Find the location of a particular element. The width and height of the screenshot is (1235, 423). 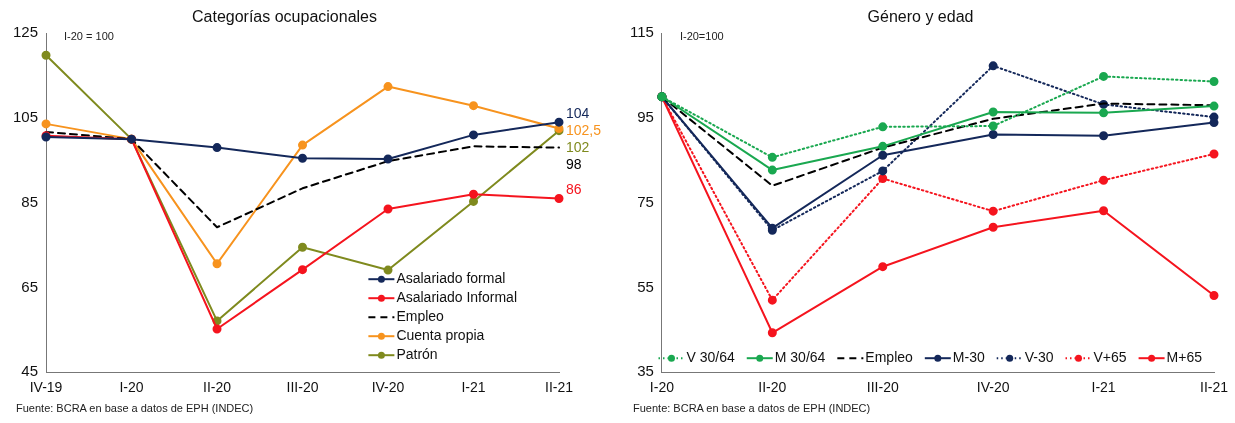

y-tick-label: 35 is located at coordinates (645, 371).